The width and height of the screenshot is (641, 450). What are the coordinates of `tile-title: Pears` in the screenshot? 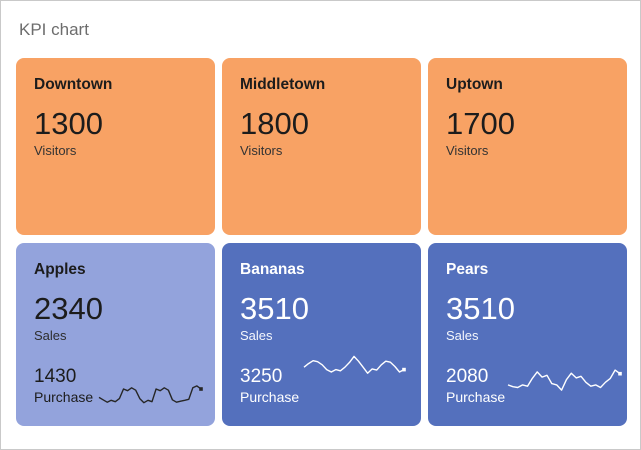 It's located at (467, 269).